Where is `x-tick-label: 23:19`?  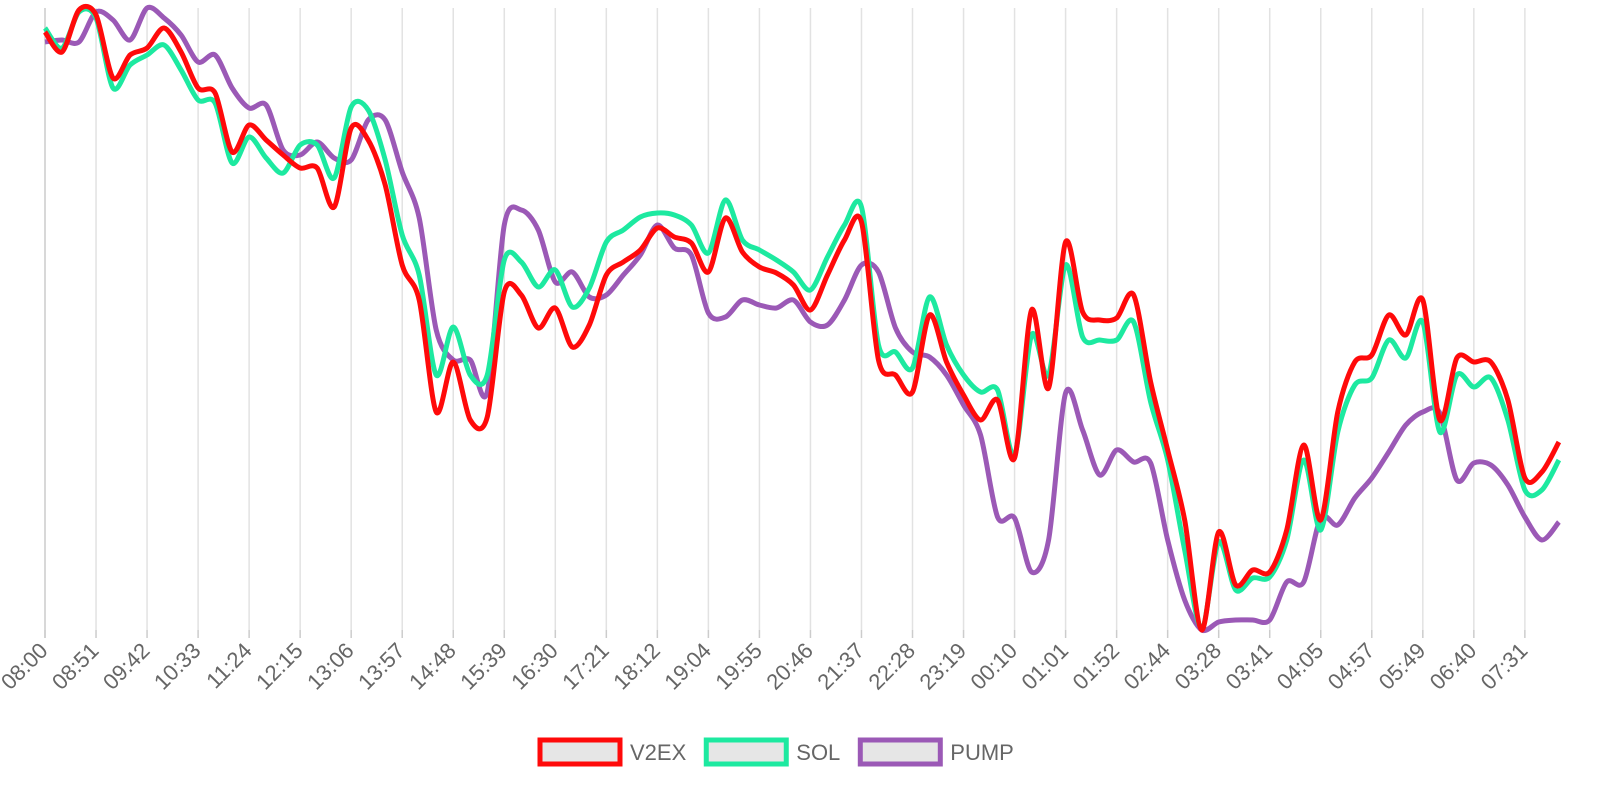
x-tick-label: 23:19 is located at coordinates (942, 666).